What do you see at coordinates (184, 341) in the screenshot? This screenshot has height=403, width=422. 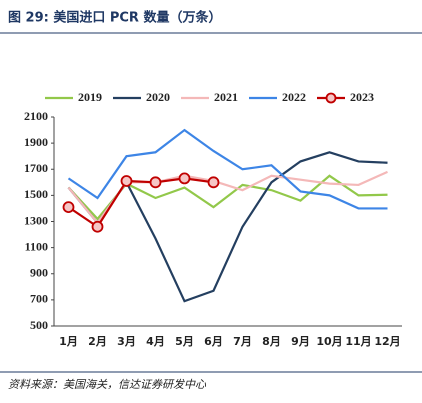 I see `x-tick-label: 5月` at bounding box center [184, 341].